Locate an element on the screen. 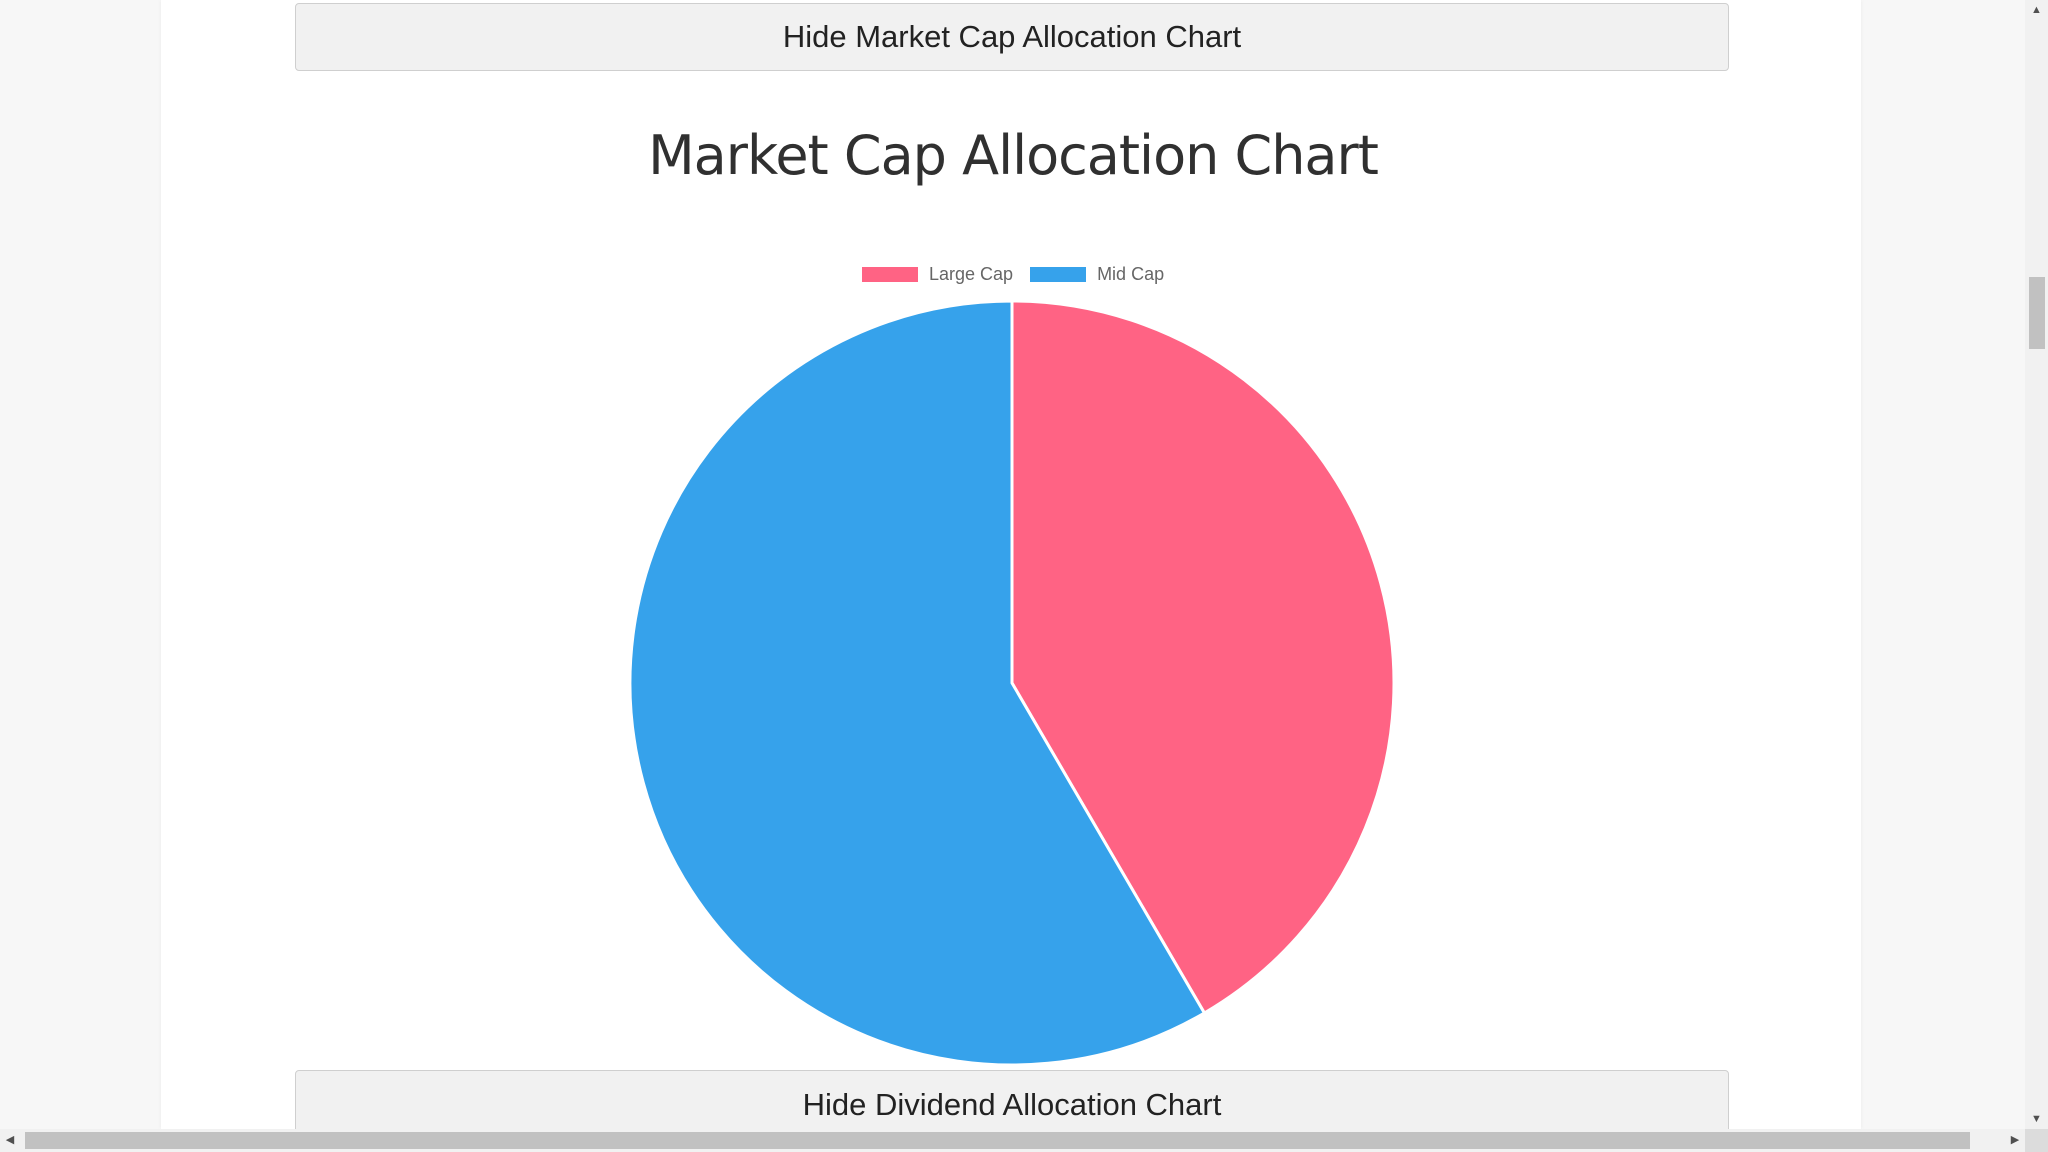 The image size is (2048, 1152). horizontal-scrollbar: ◀ ▶ is located at coordinates (1012, 1140).